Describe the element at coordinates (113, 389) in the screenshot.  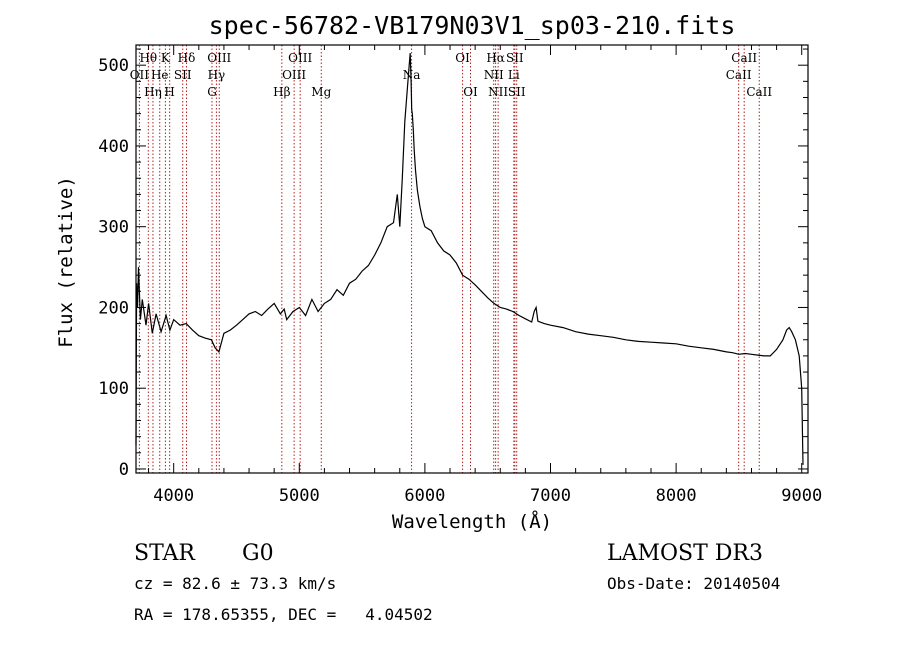
I see `y-tick-label: 100` at that location.